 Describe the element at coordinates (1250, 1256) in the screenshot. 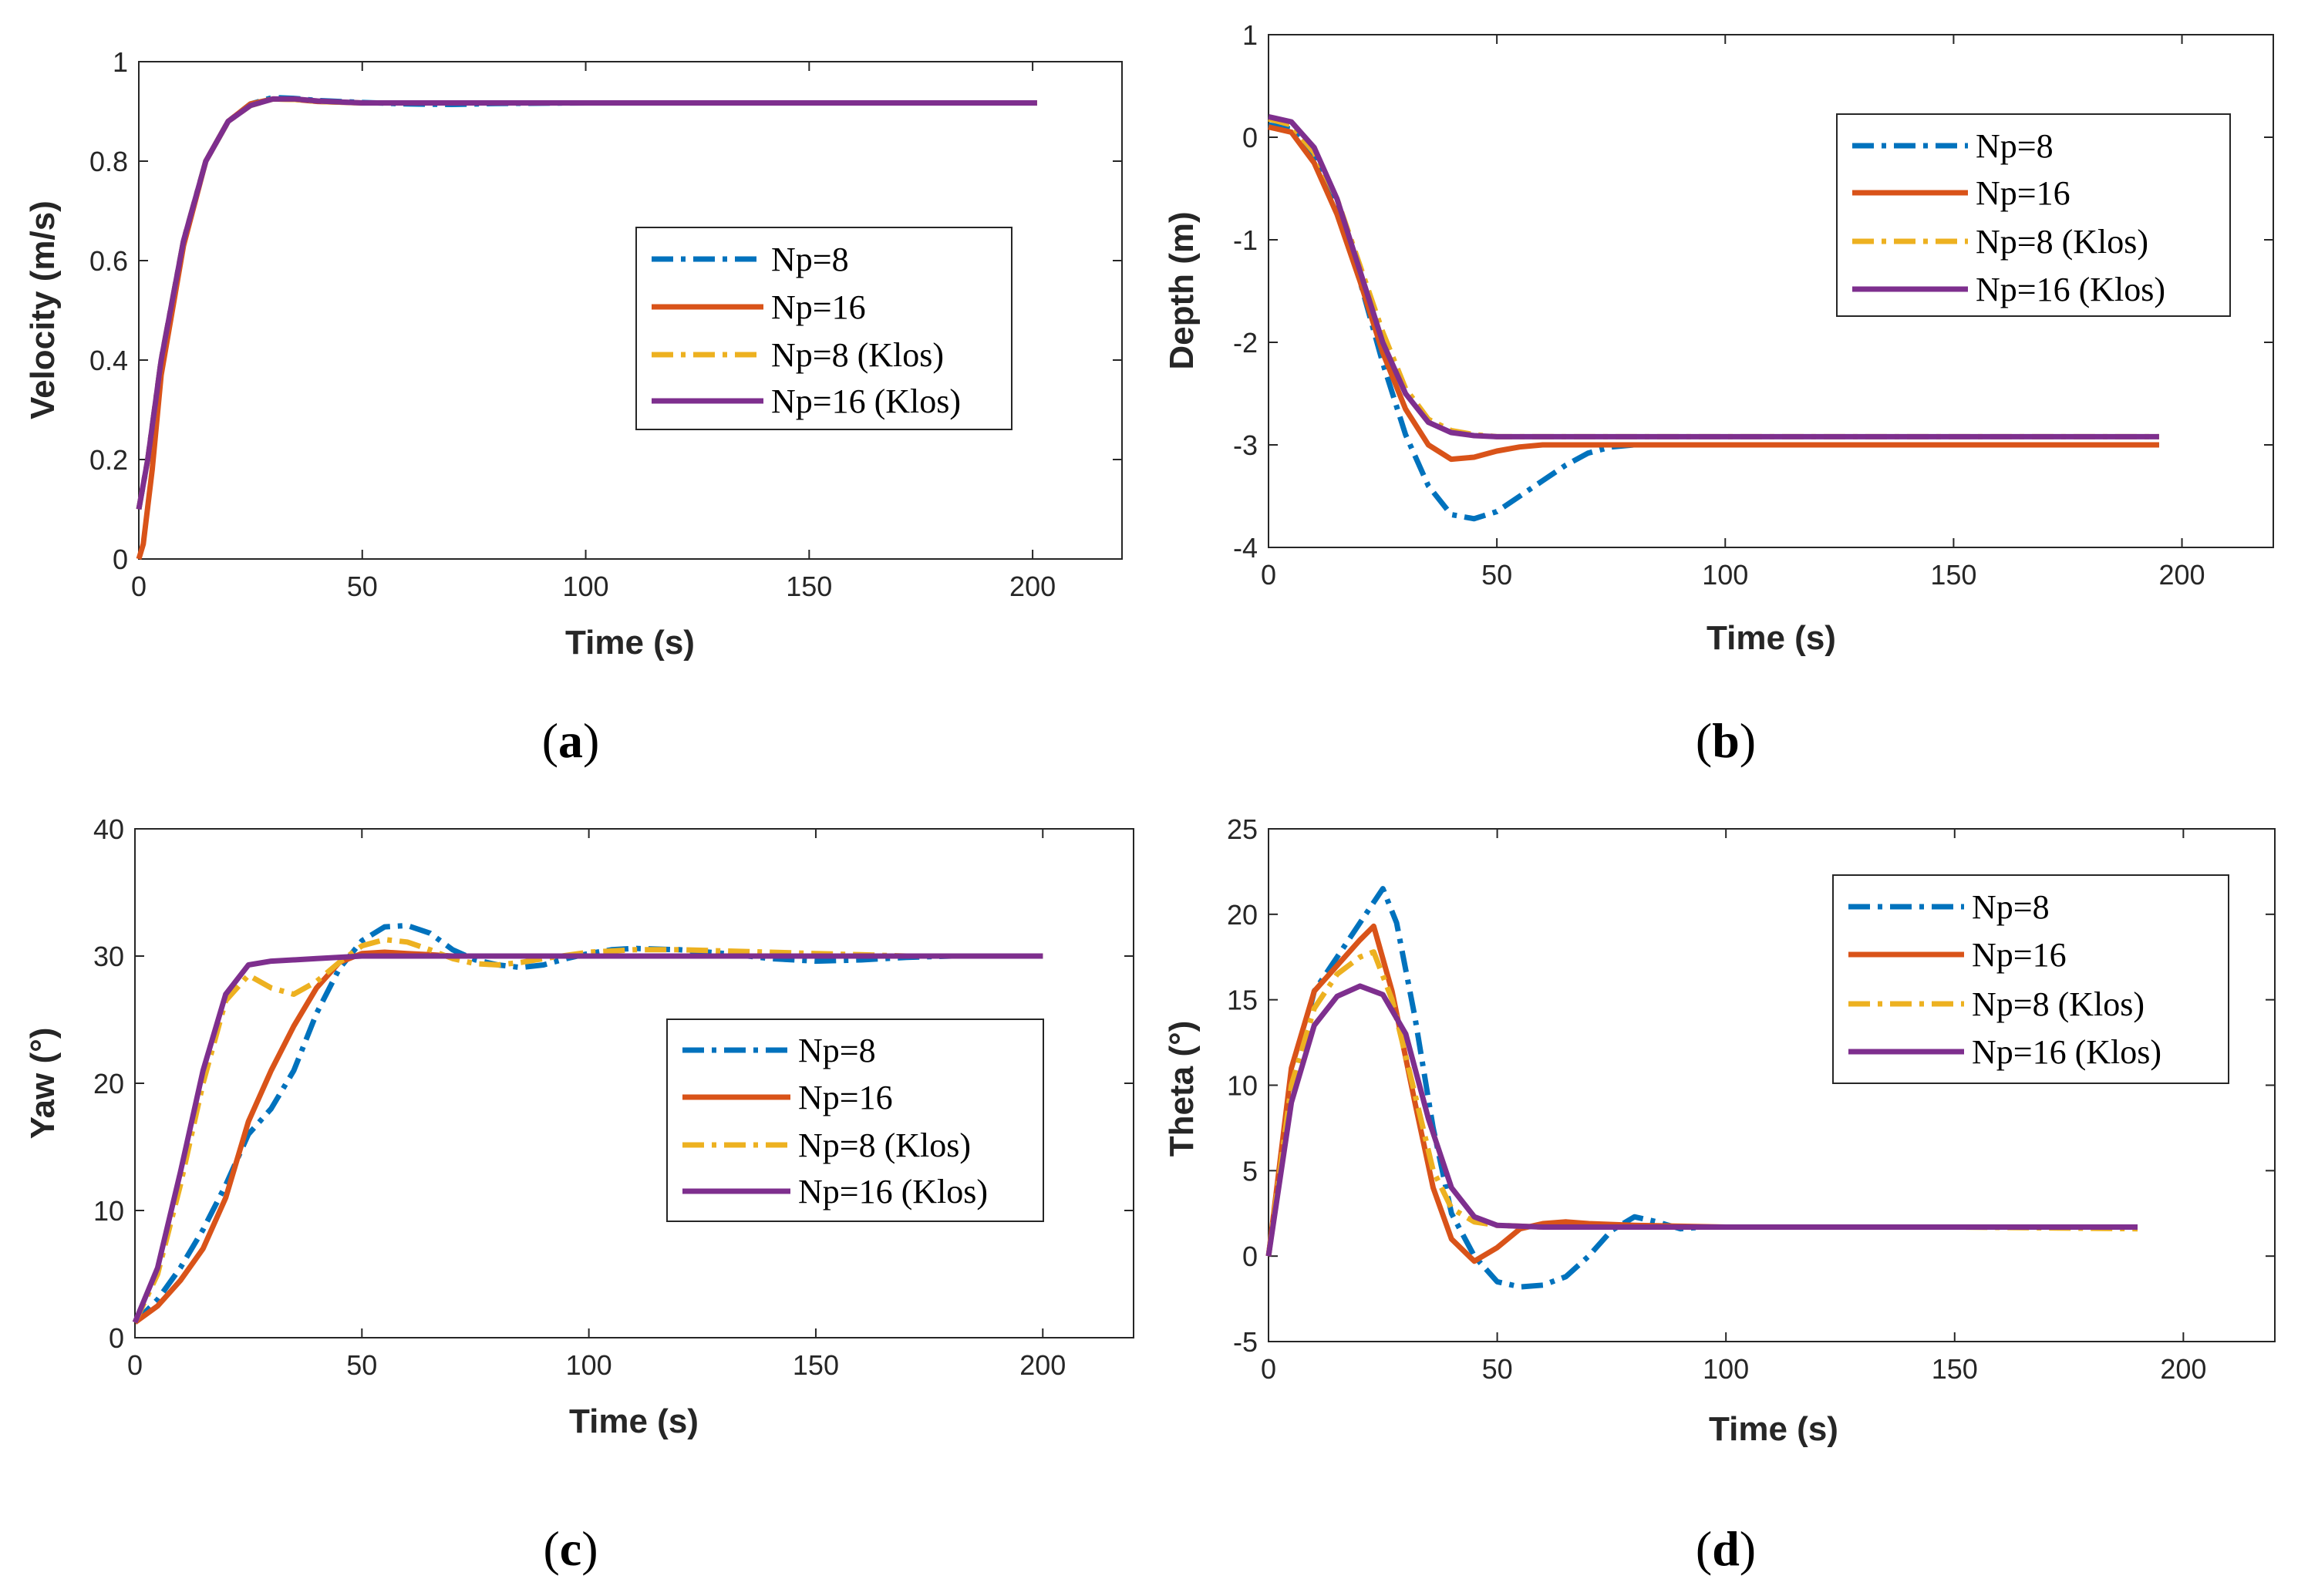

I see `y-tick-label-d-1: 0` at that location.